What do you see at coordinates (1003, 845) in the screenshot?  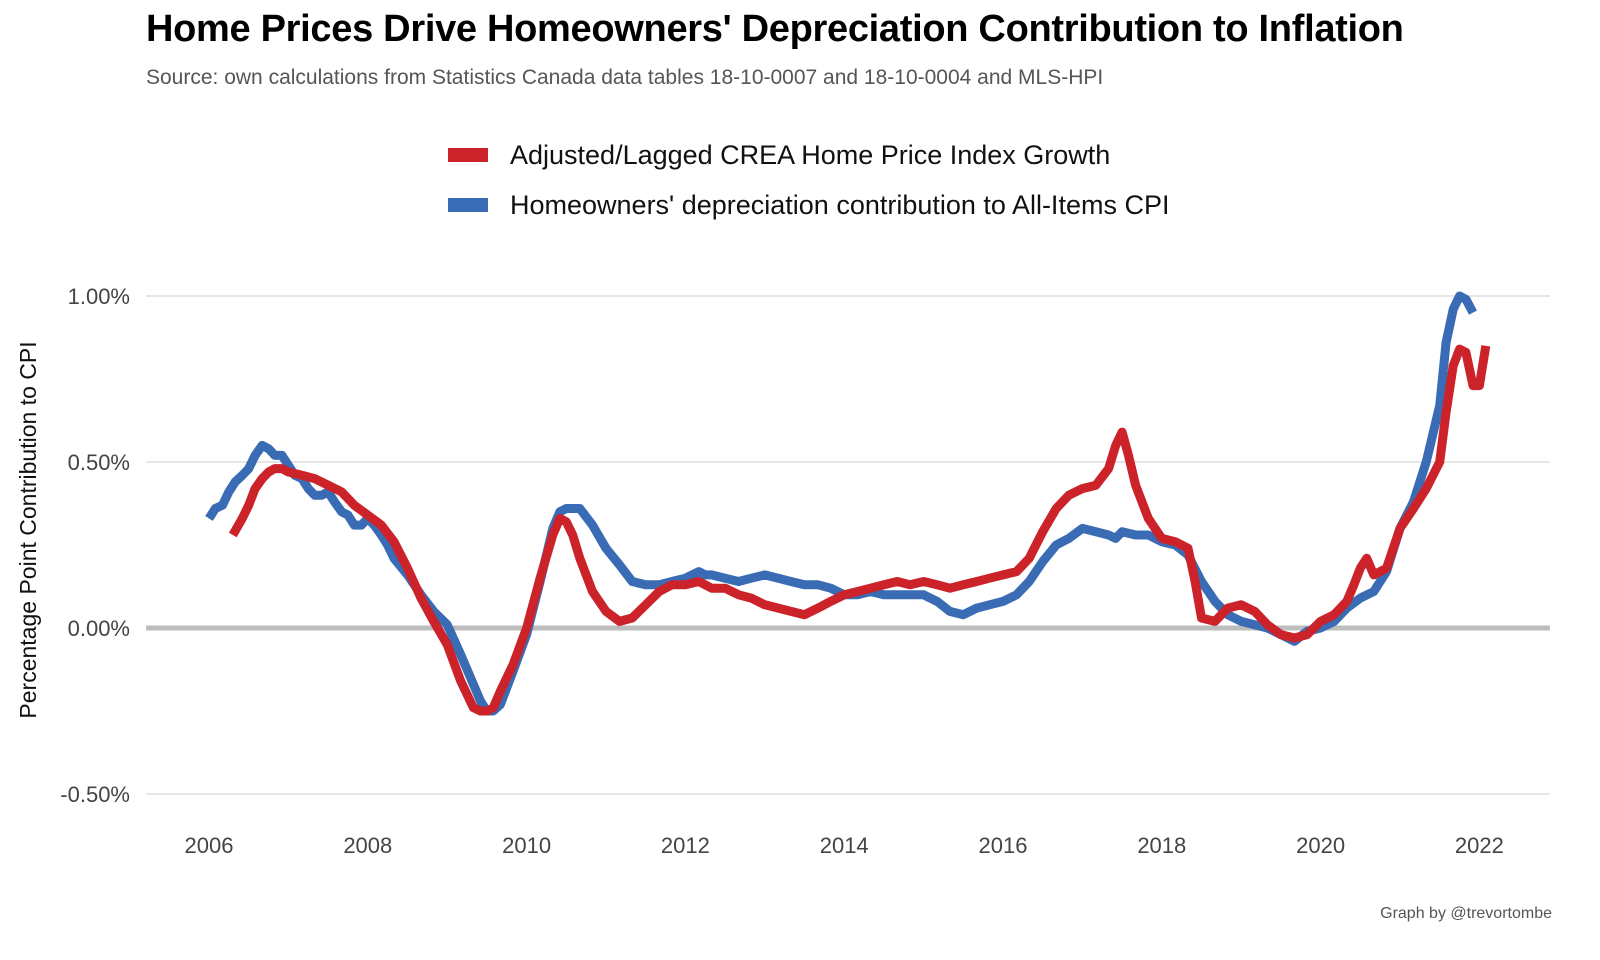 I see `x-tick-label: 2016` at bounding box center [1003, 845].